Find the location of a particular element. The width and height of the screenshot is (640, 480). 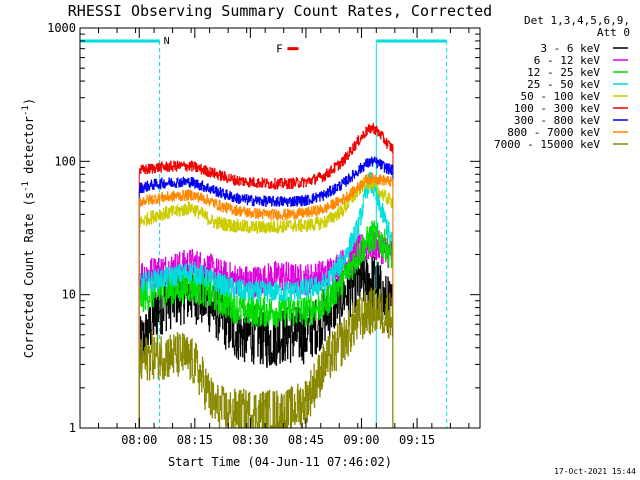

legend-label-3: 25 - 50 keV is located at coordinates (563, 84).